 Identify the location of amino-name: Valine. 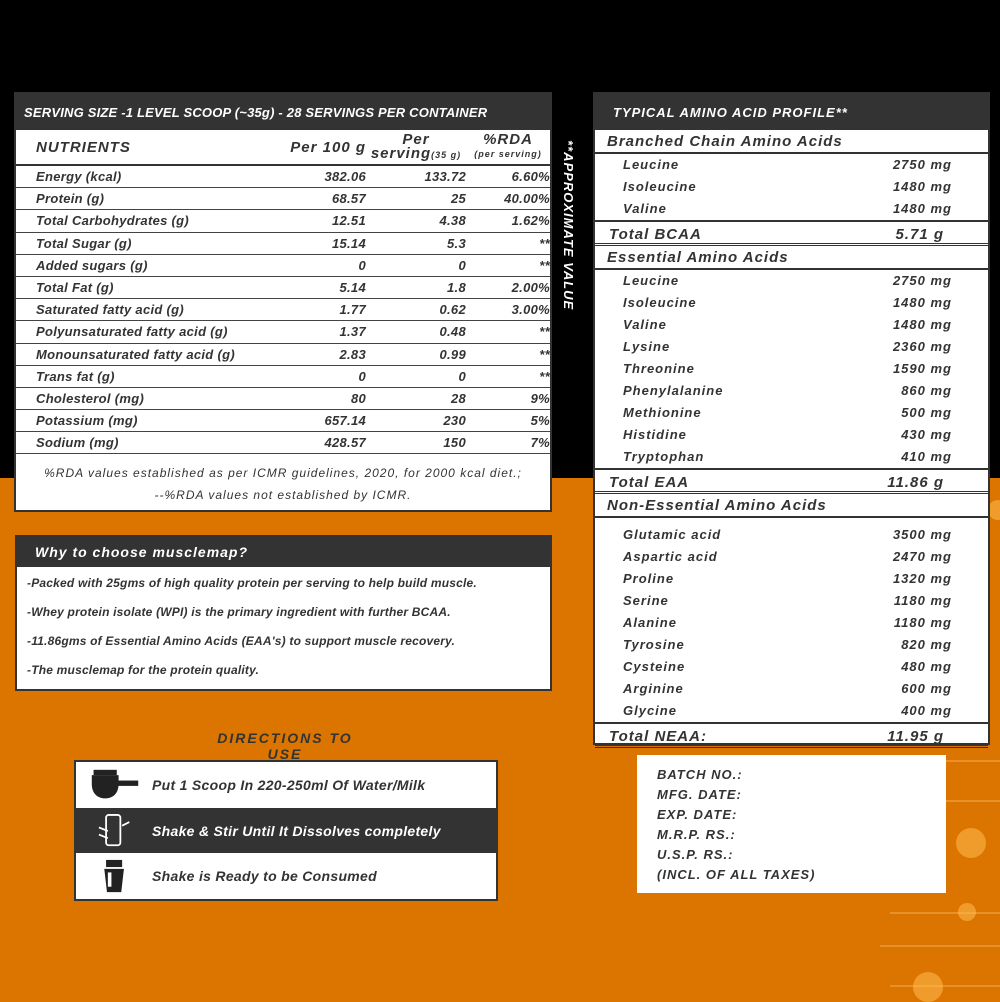
(645, 324).